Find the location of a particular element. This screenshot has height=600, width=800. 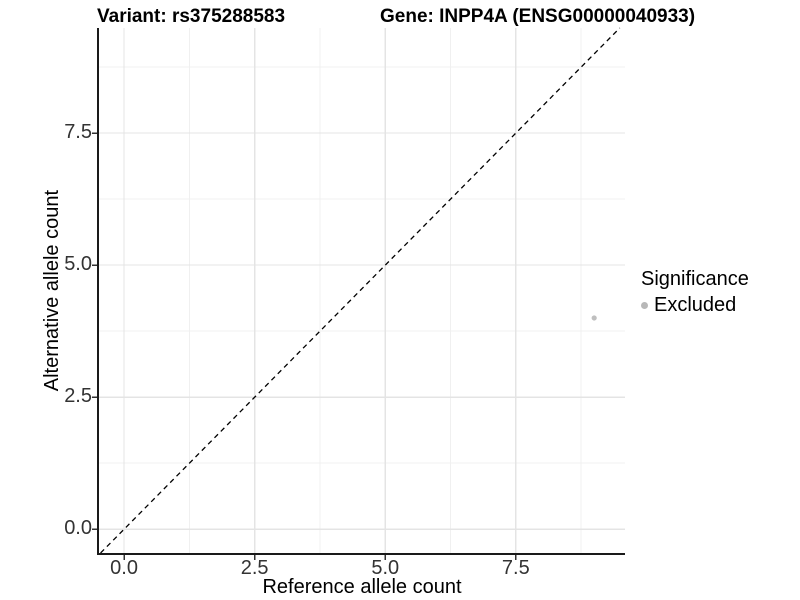

legend-title: Significance is located at coordinates (695, 279).